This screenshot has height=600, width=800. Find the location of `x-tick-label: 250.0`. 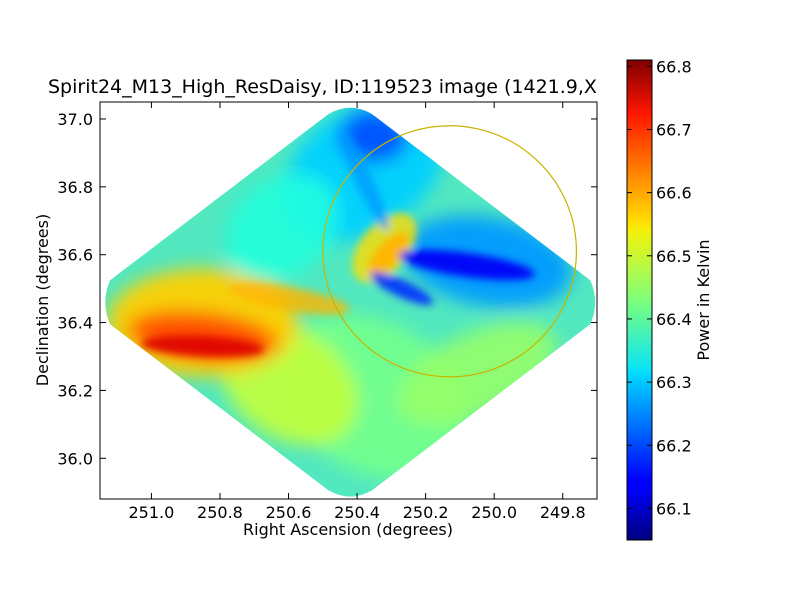

x-tick-label: 250.0 is located at coordinates (494, 512).